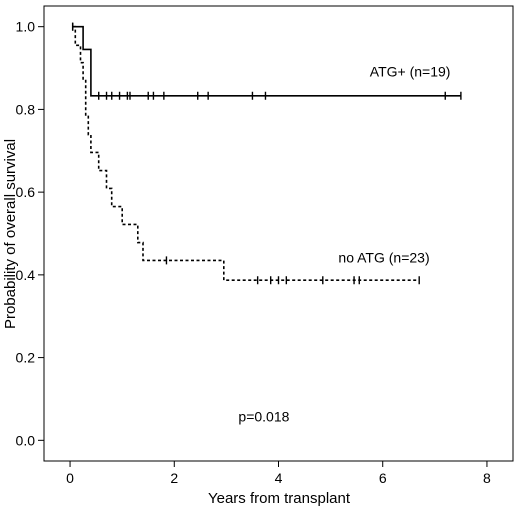 The image size is (520, 520). I want to click on x-axis: 0 2 4 6 8, so click(278, 473).